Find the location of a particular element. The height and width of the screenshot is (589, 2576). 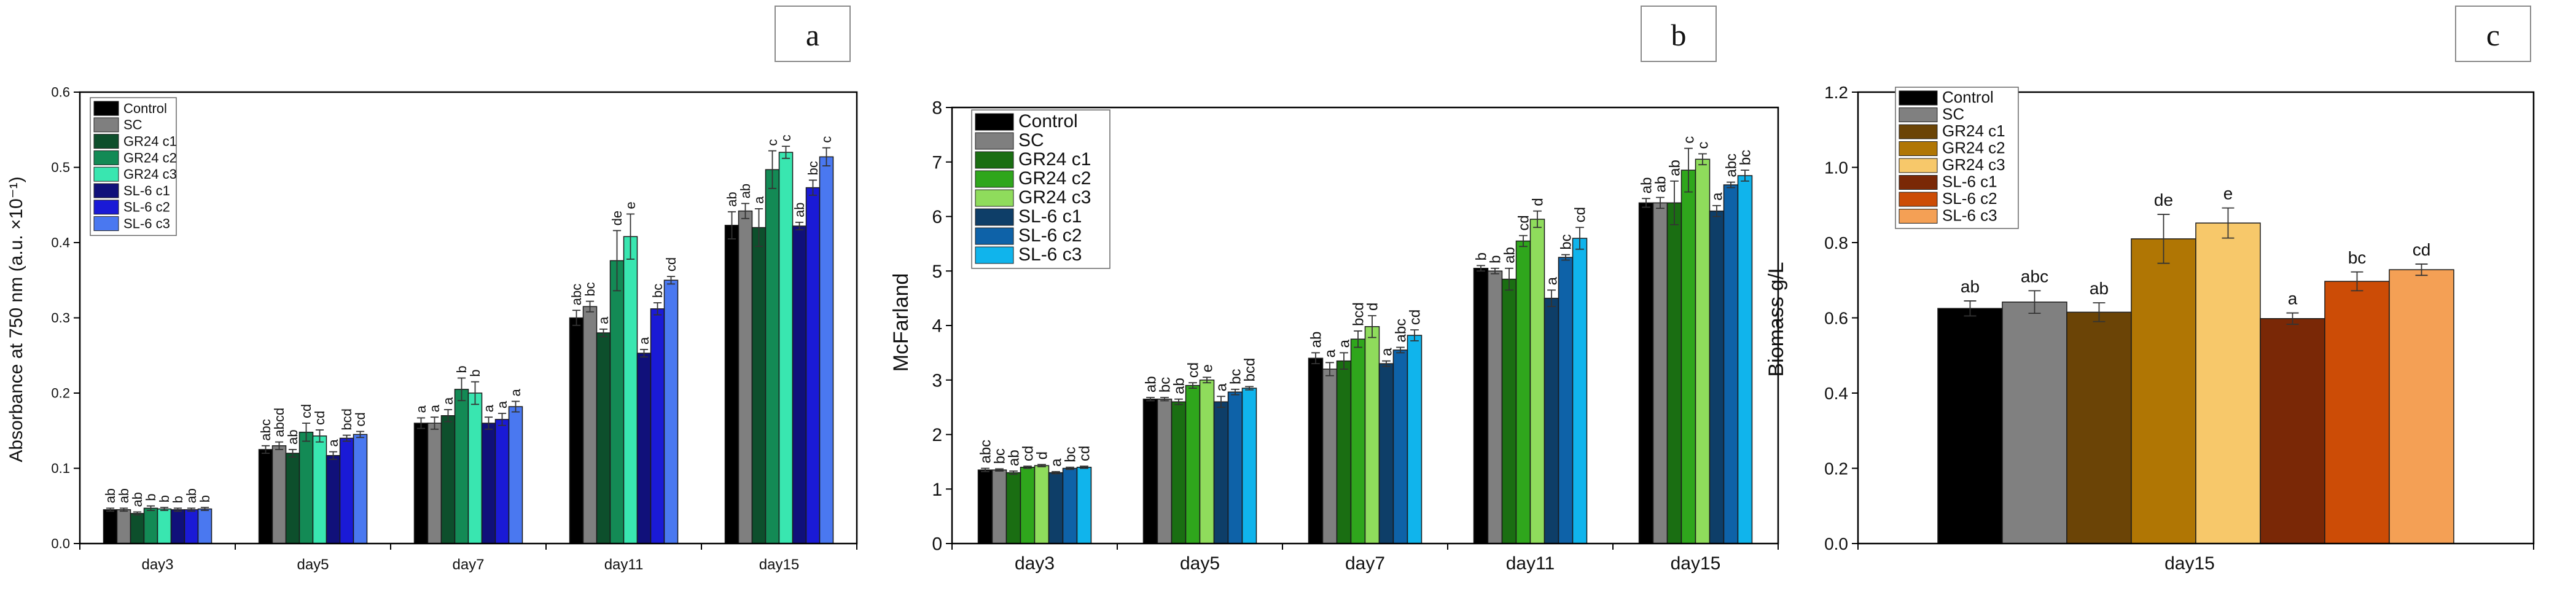

panel-a-bar-day5-sl-6-c2 is located at coordinates (346, 490).